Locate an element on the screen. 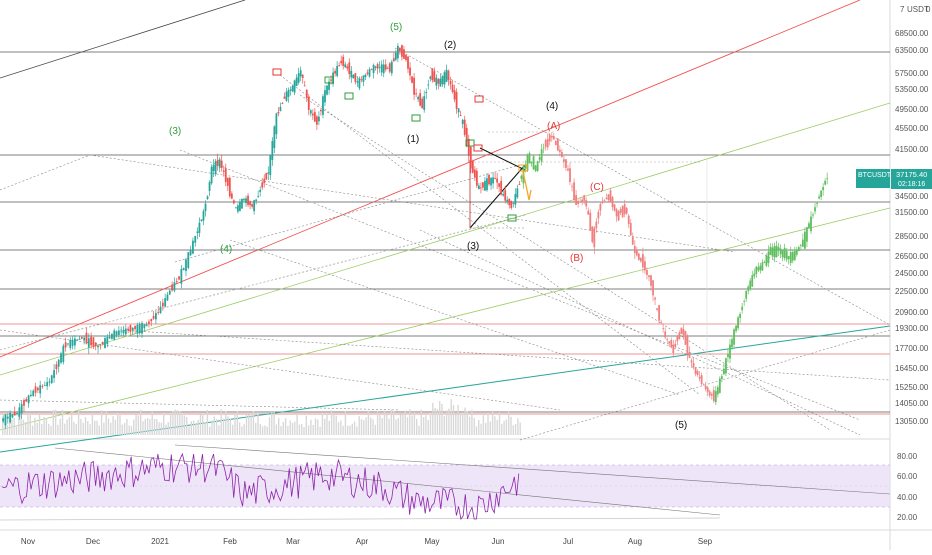 This screenshot has height=555, width=932. price-tick-label: 20900.00 is located at coordinates (912, 312).